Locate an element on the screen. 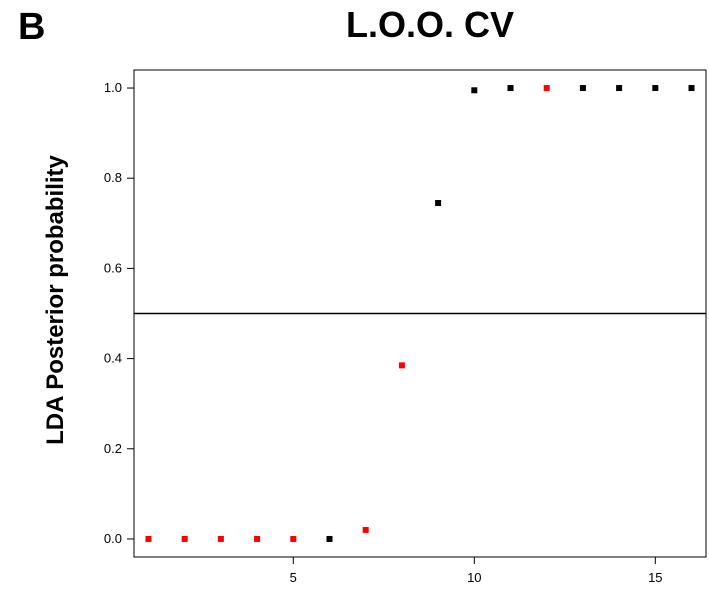 The image size is (709, 594). y-tick-label: 0.2 is located at coordinates (113, 448).